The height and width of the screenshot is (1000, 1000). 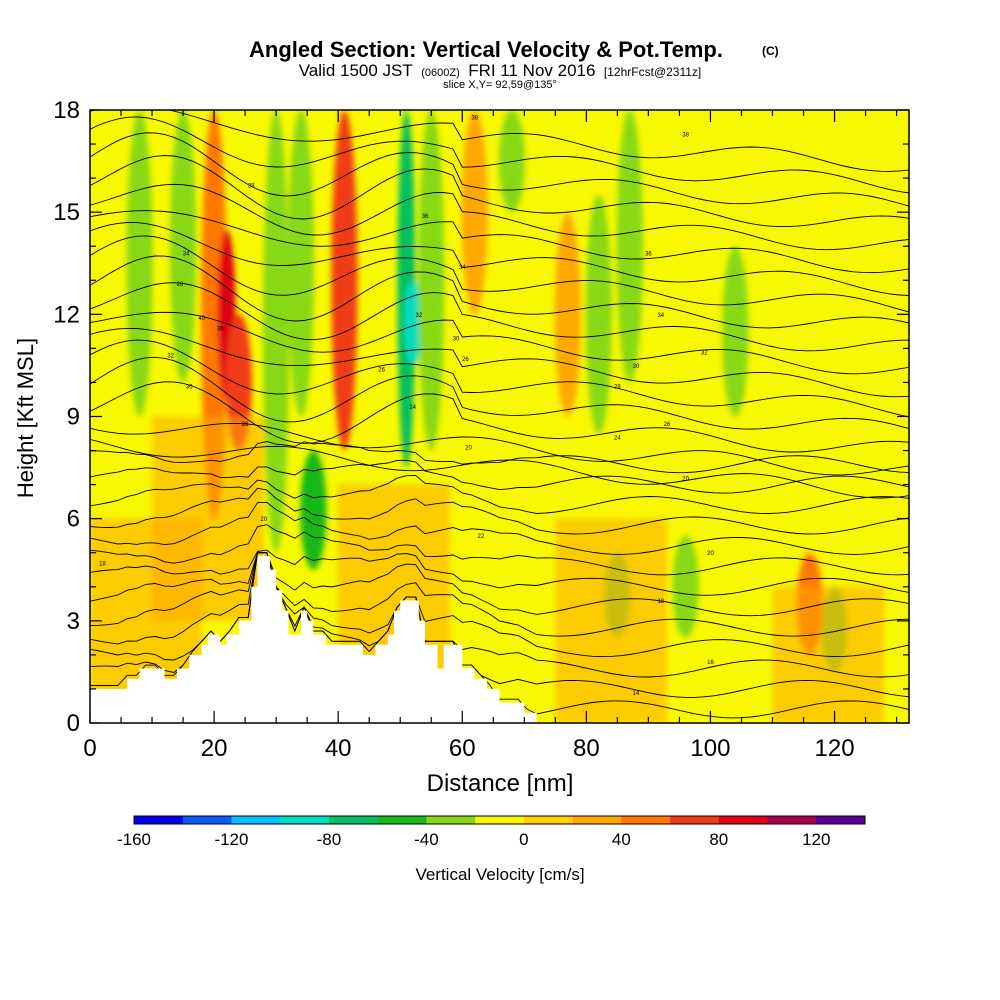 I want to click on y-tick-label: 9, so click(x=73, y=417).